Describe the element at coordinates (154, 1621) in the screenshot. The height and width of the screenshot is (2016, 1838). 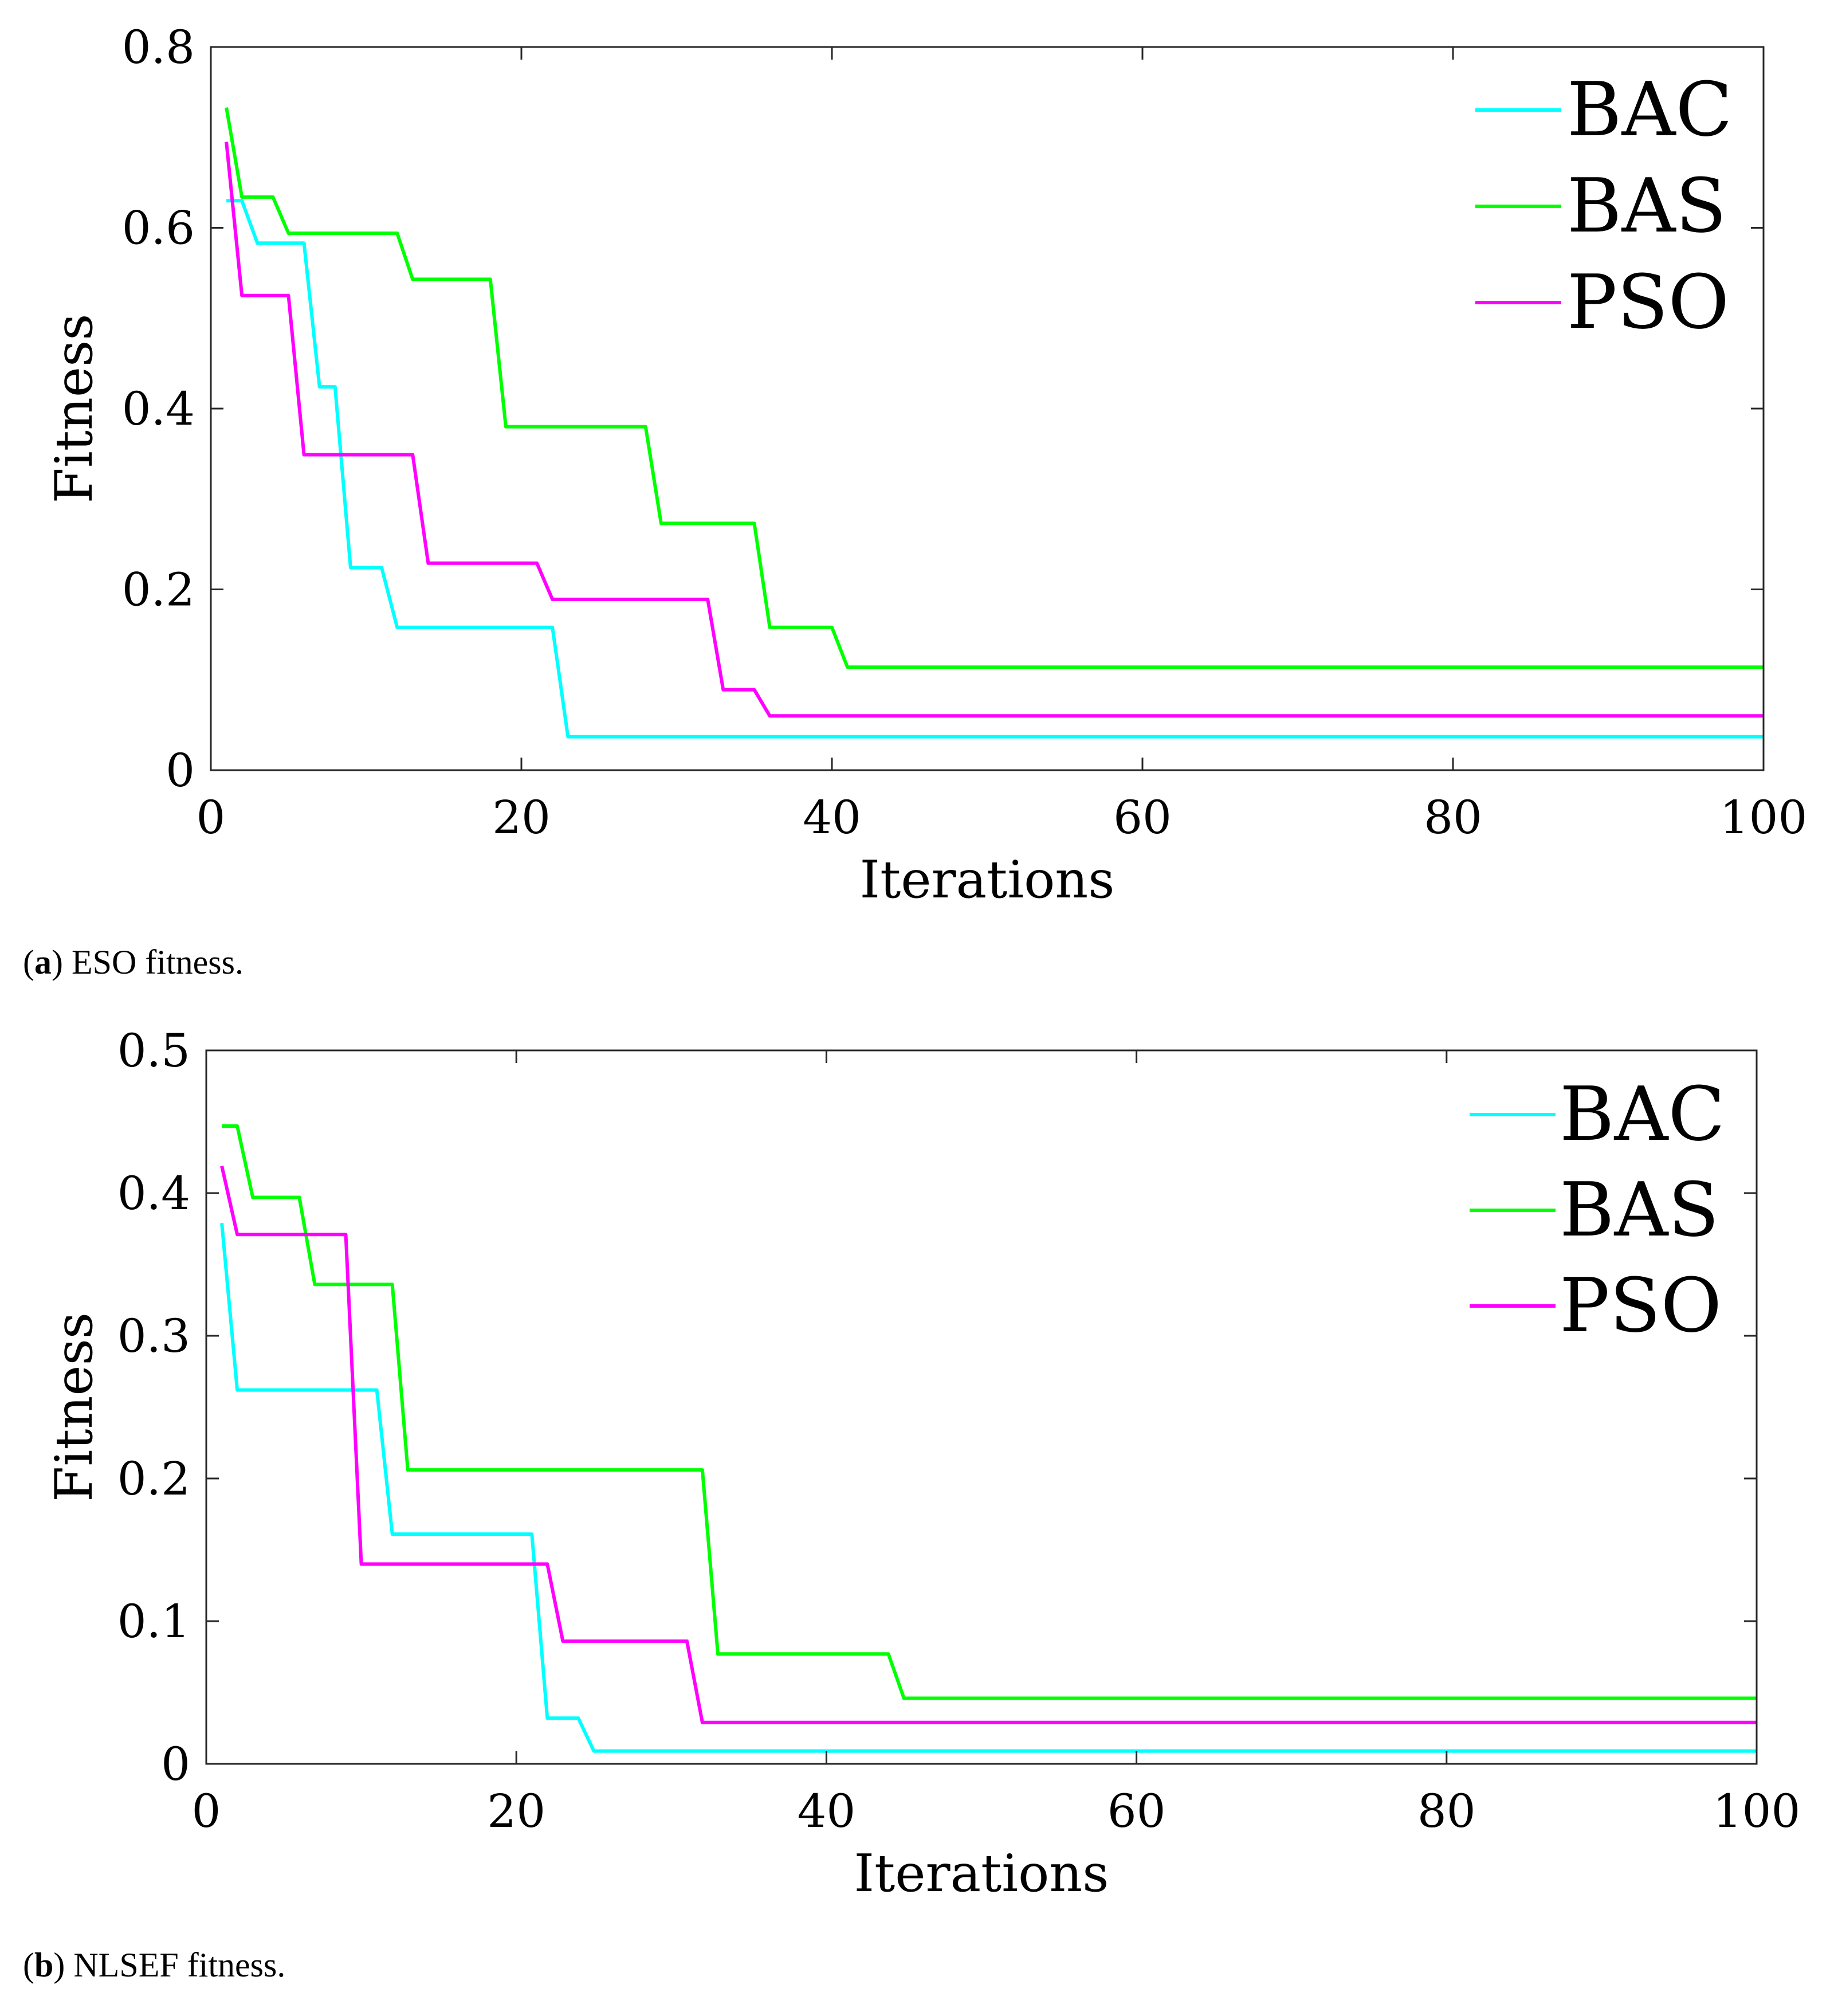
I see `y-tick-label: 0.1` at that location.